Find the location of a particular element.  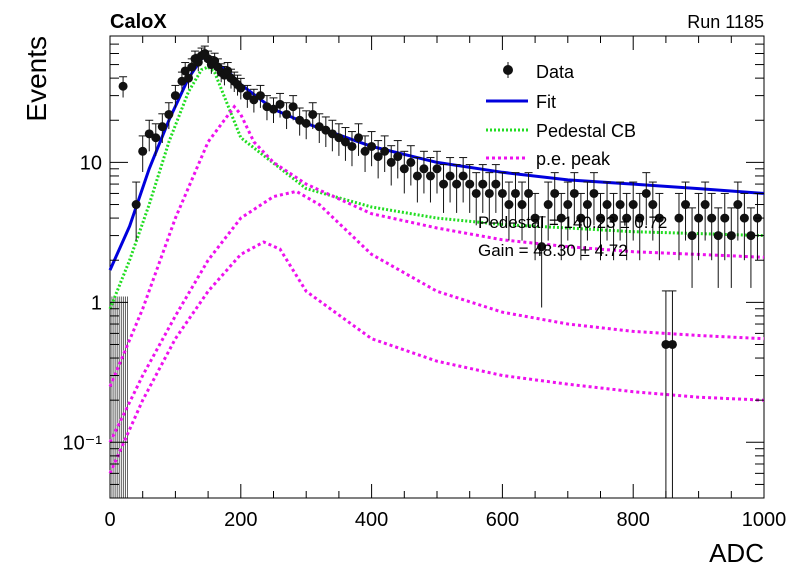

x-tick-label: 200 is located at coordinates (240, 520).